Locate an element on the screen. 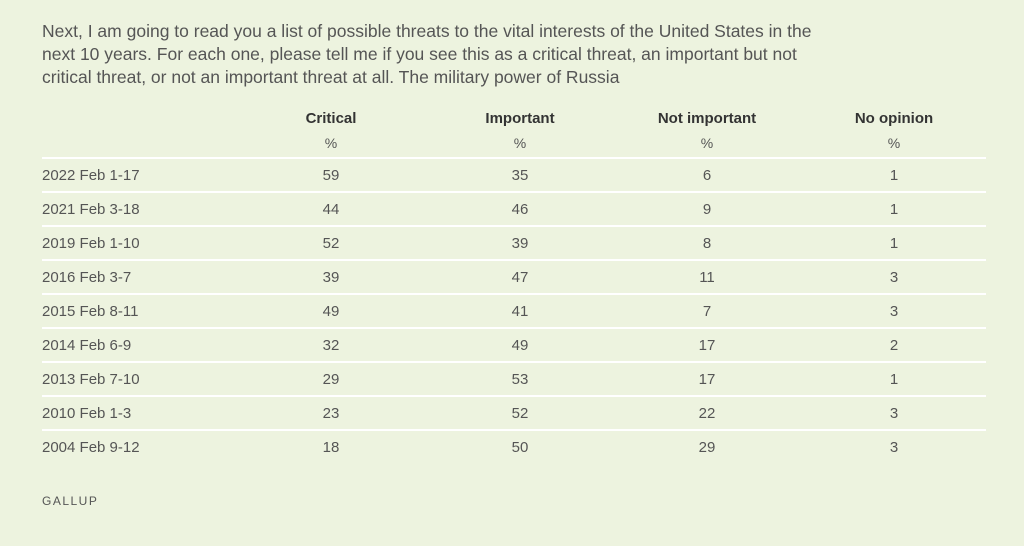  row-label: 2013 Feb 7-10 is located at coordinates (138, 379).